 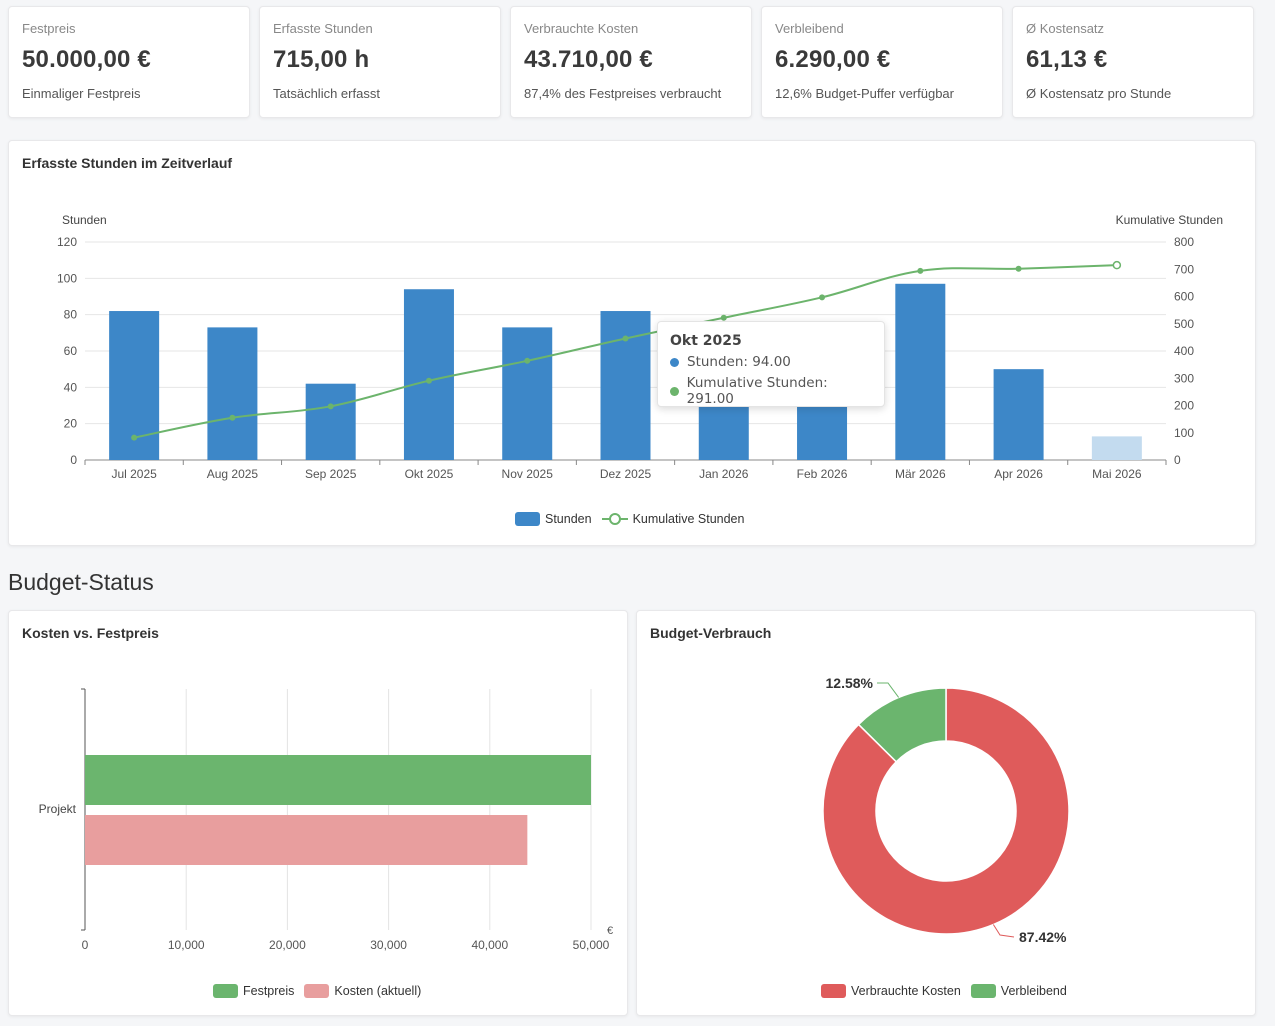 What do you see at coordinates (591, 945) in the screenshot?
I see `x-tick-label: 50,000` at bounding box center [591, 945].